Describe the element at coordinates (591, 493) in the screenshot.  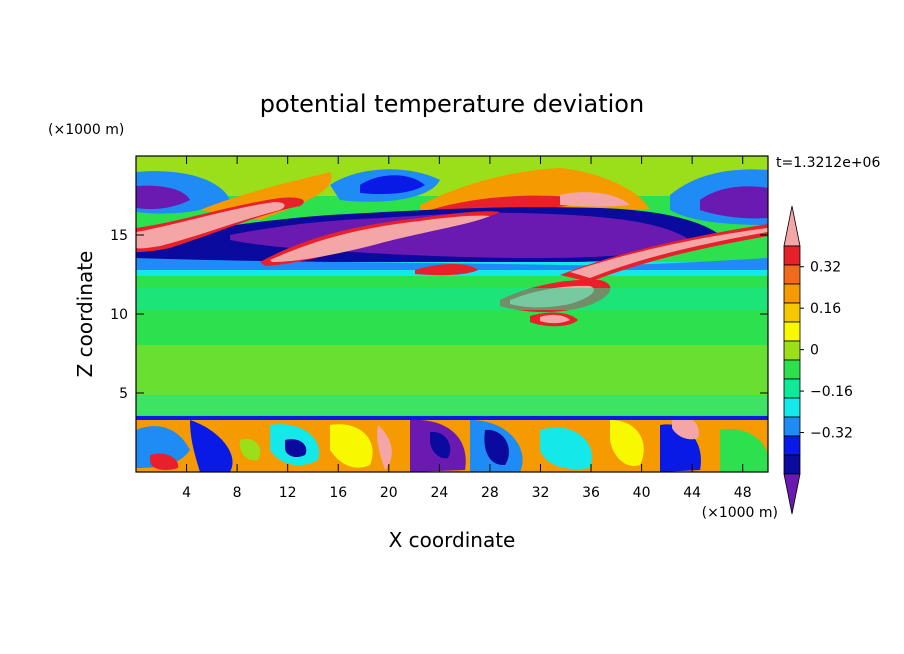
I see `x-tick-label: 36` at that location.